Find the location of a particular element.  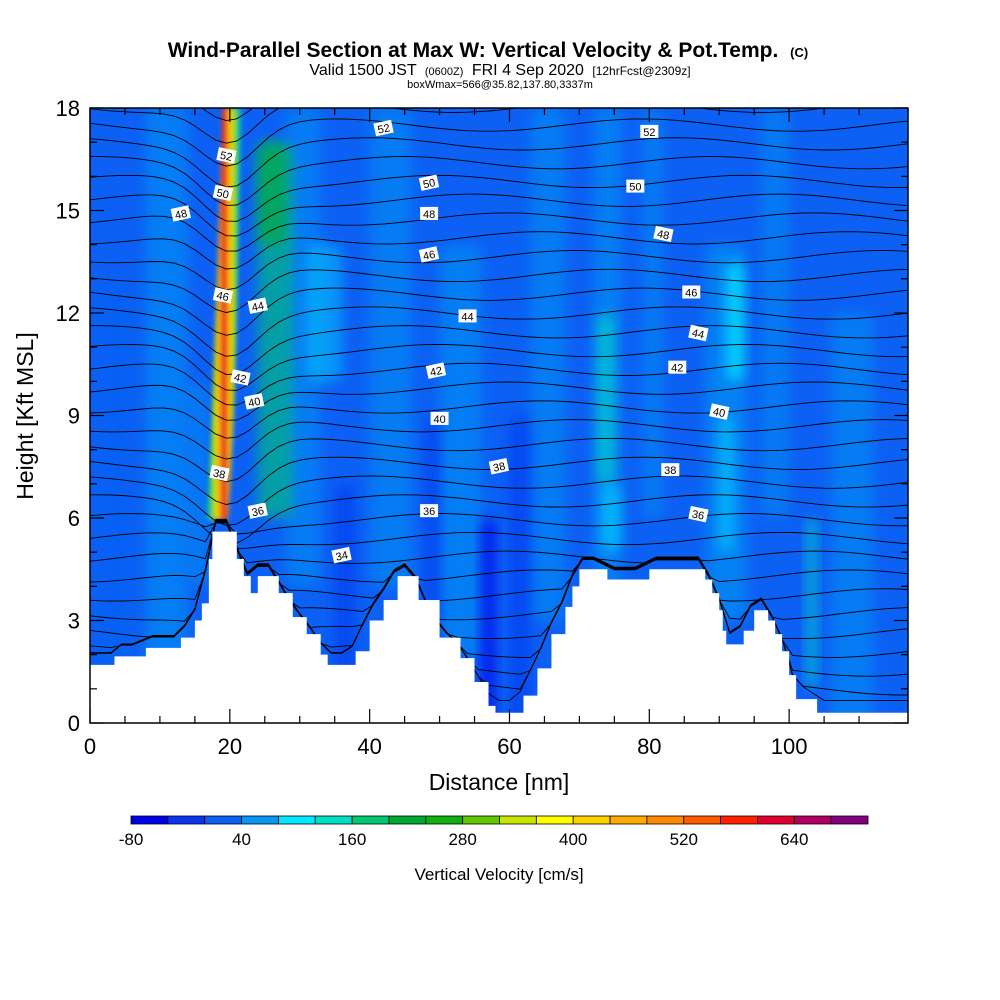

subtitle-forecast: [12hrFcst@2309z] is located at coordinates (641, 71).